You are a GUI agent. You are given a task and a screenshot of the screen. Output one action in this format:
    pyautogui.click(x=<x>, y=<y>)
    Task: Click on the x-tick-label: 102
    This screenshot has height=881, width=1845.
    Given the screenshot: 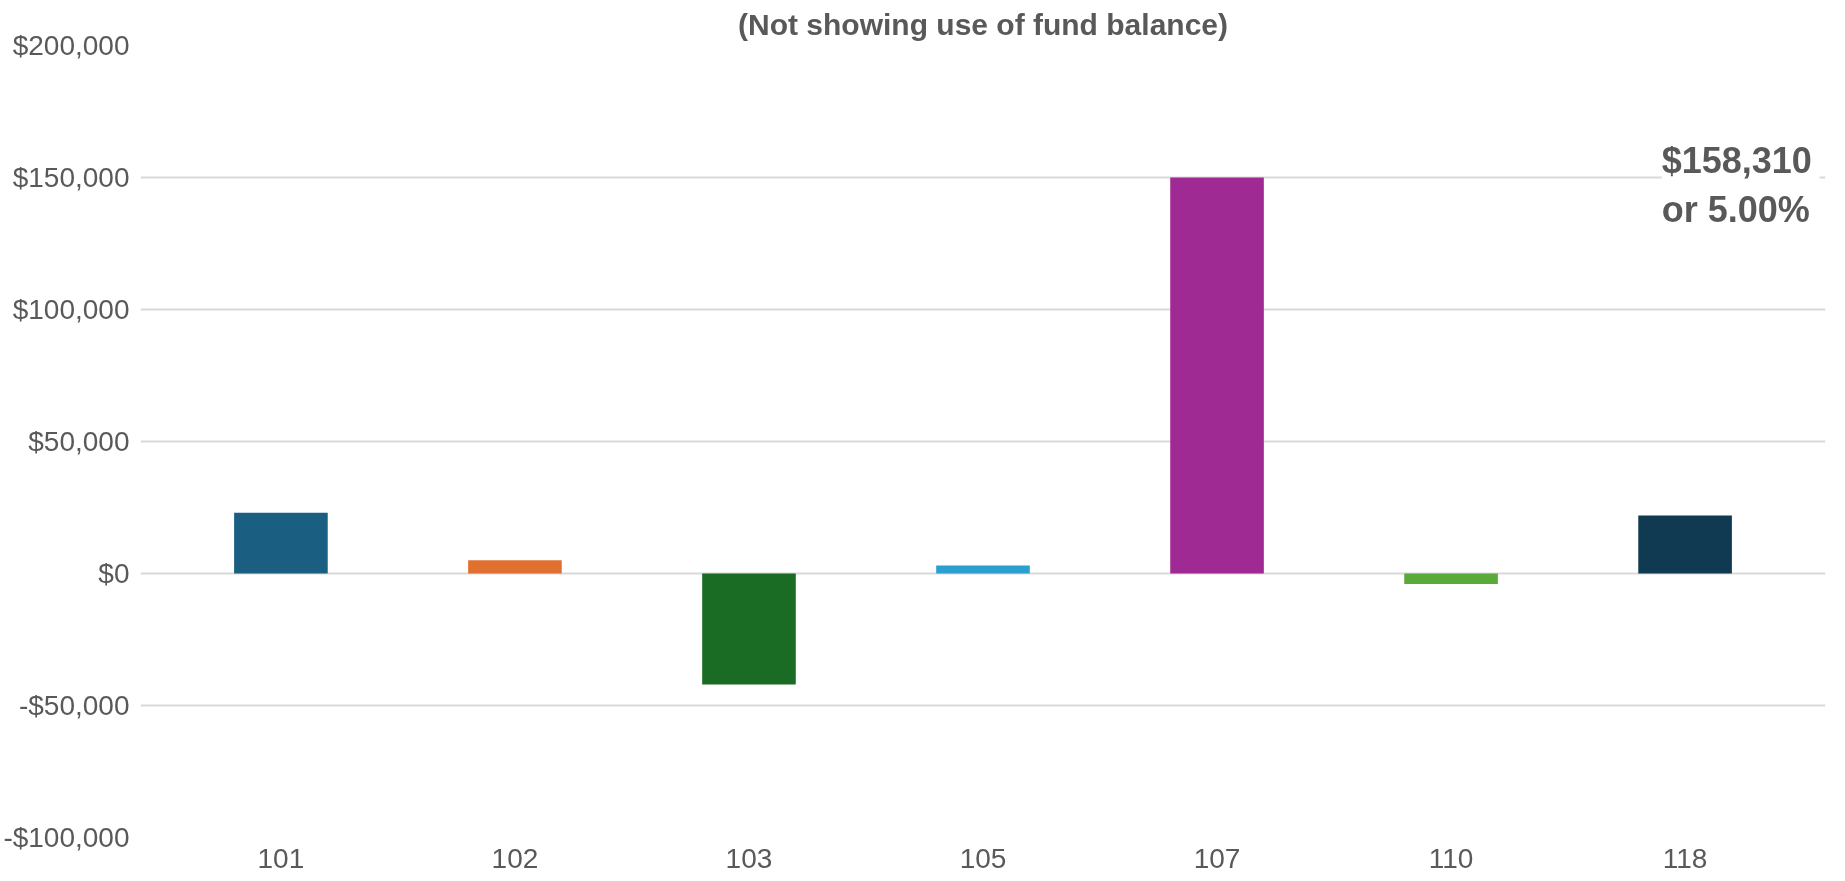 What is the action you would take?
    pyautogui.click(x=515, y=858)
    